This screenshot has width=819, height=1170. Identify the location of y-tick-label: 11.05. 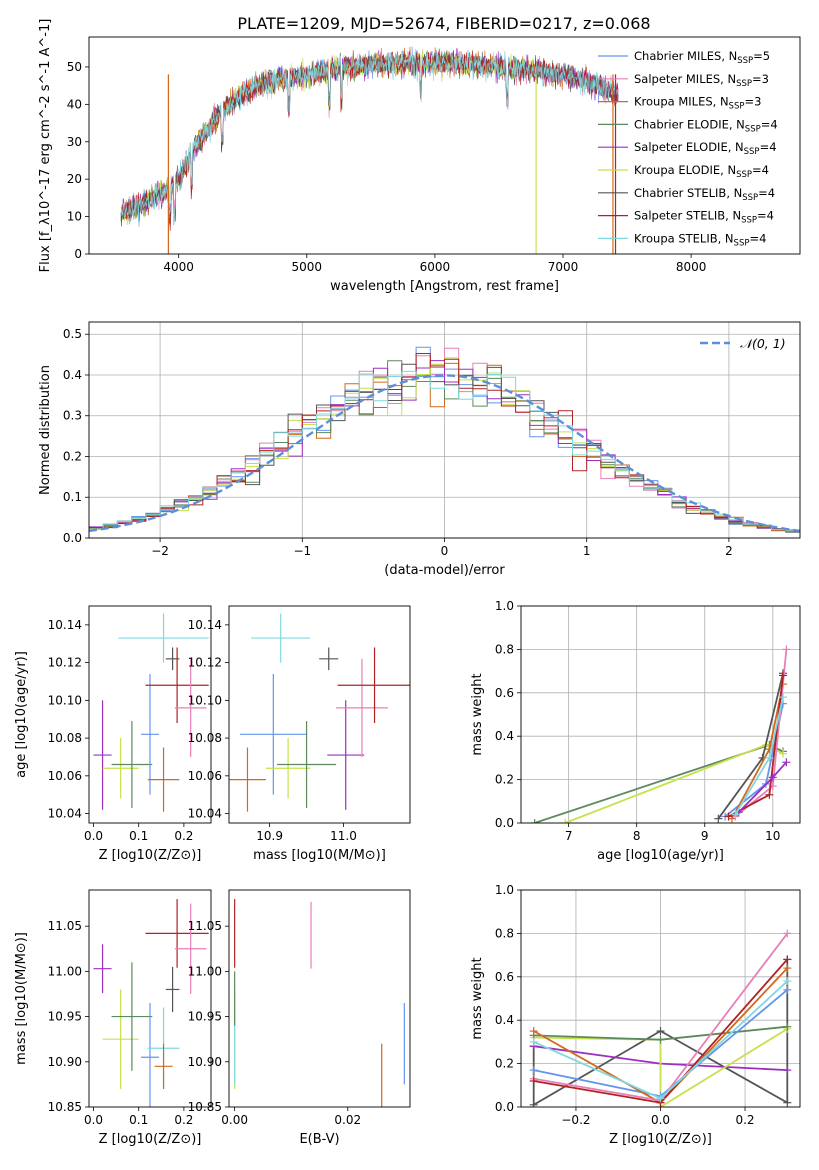
(205, 926).